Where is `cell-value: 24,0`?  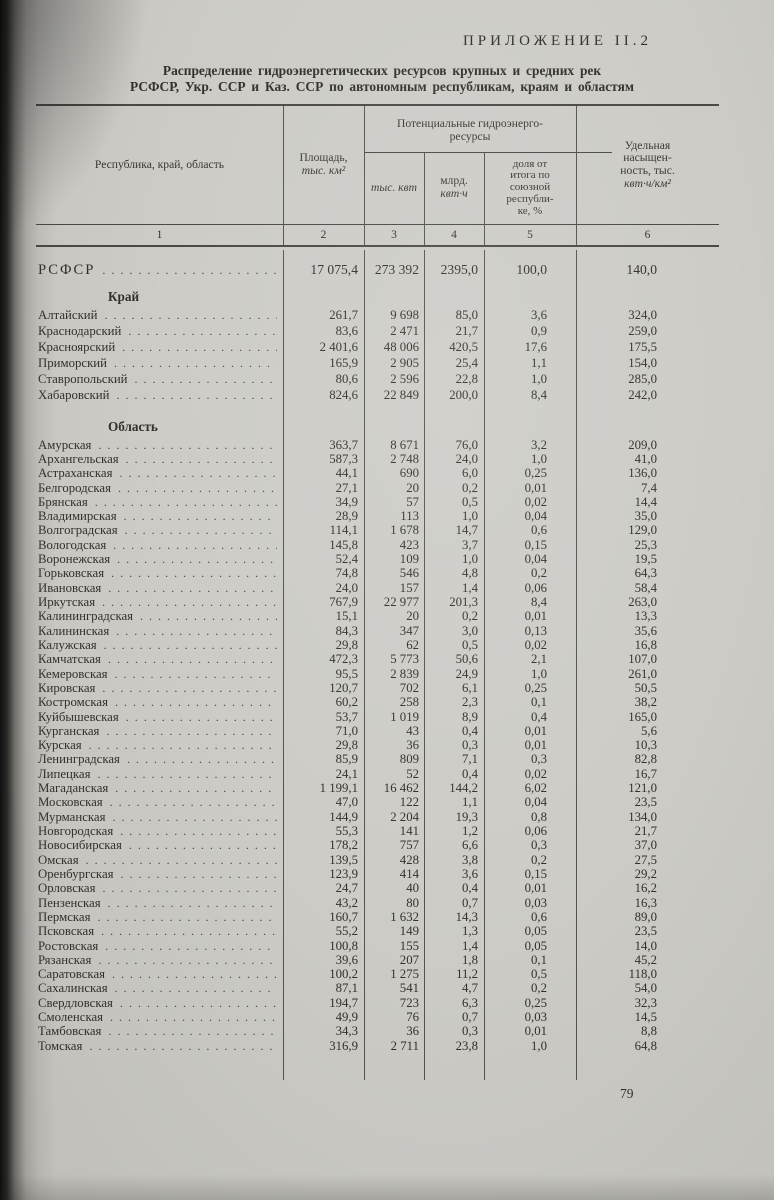 cell-value: 24,0 is located at coordinates (466, 458).